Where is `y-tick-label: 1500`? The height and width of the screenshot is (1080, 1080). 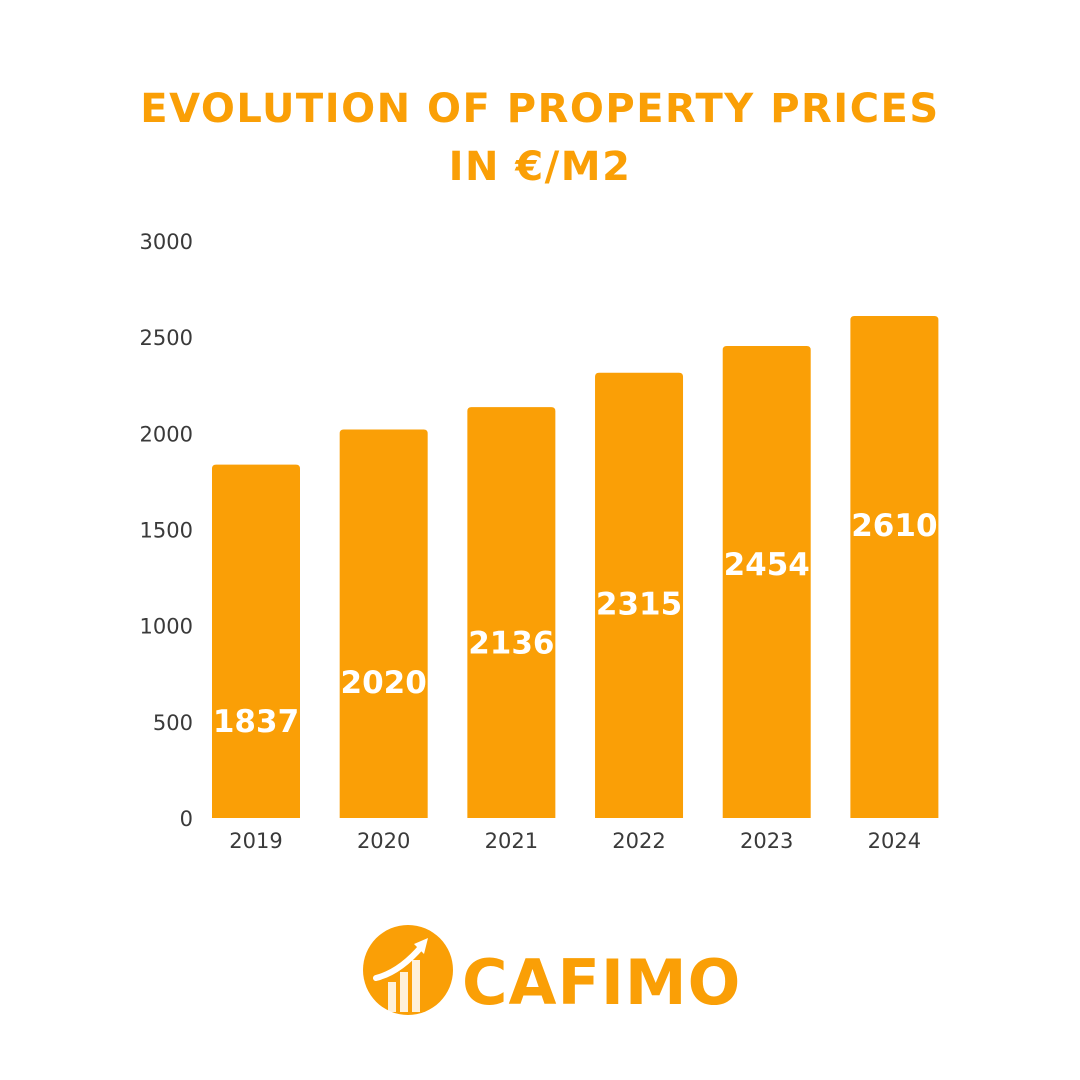
y-tick-label: 1500 is located at coordinates (166, 531).